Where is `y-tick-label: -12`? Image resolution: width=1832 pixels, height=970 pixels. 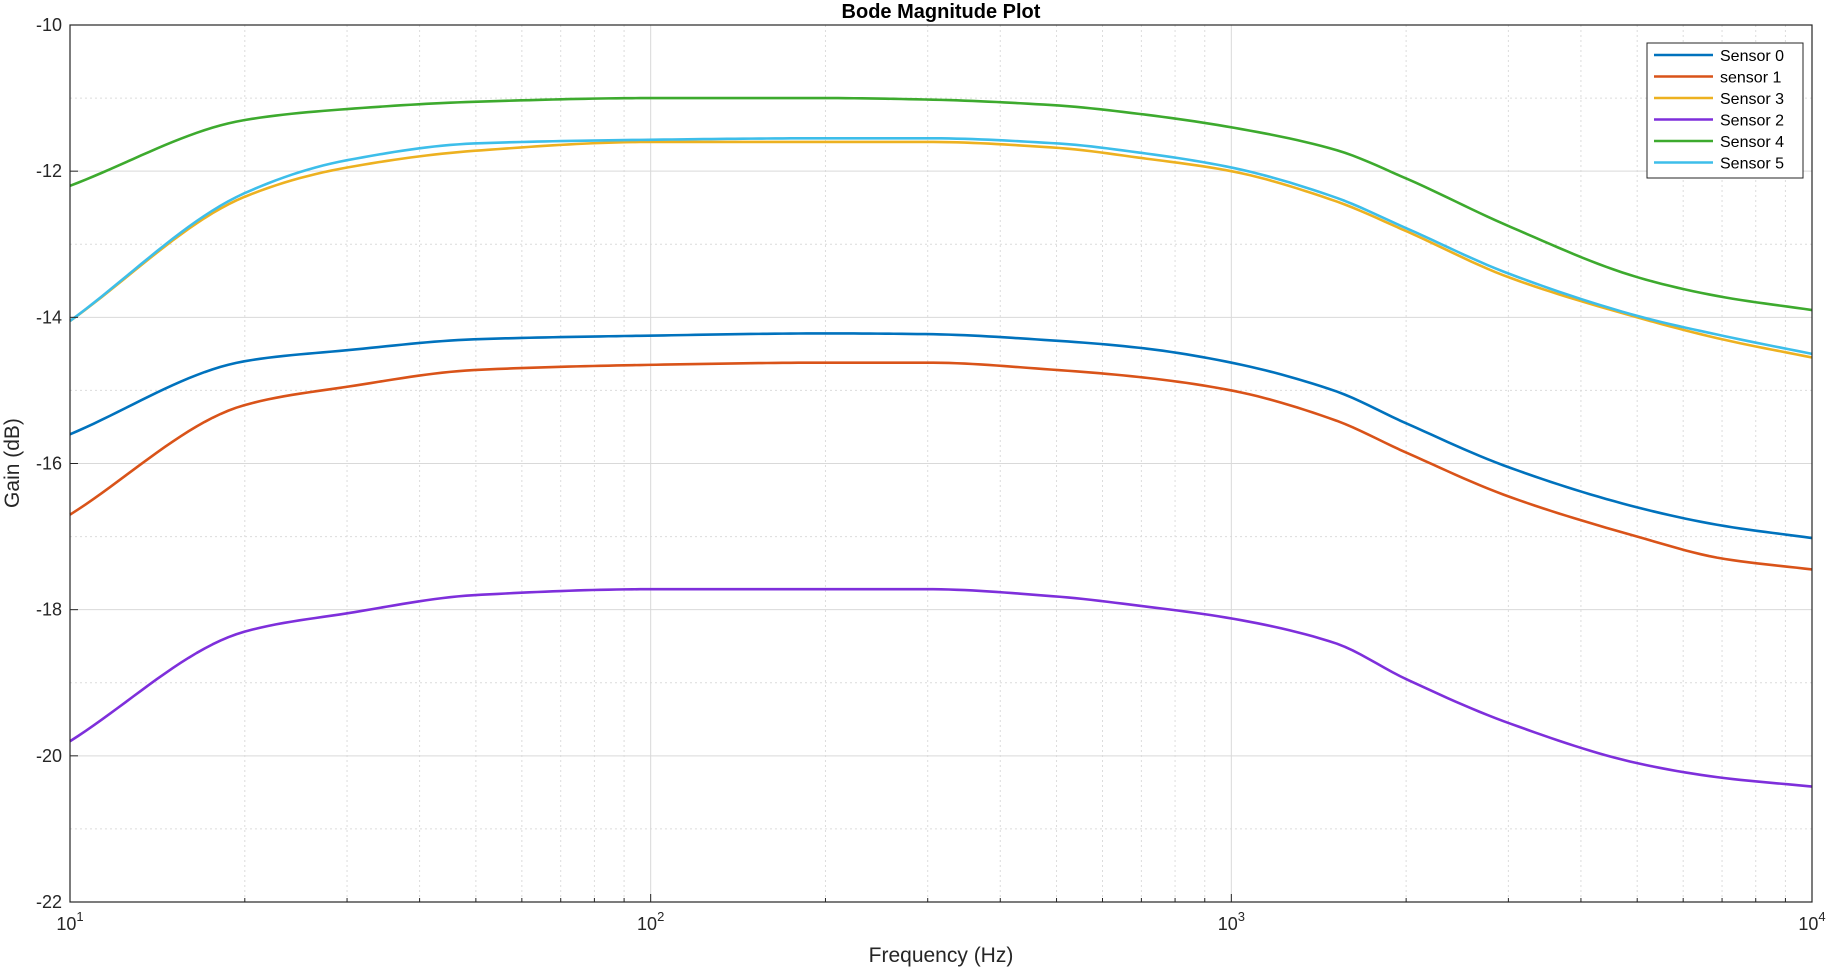 y-tick-label: -12 is located at coordinates (49, 171).